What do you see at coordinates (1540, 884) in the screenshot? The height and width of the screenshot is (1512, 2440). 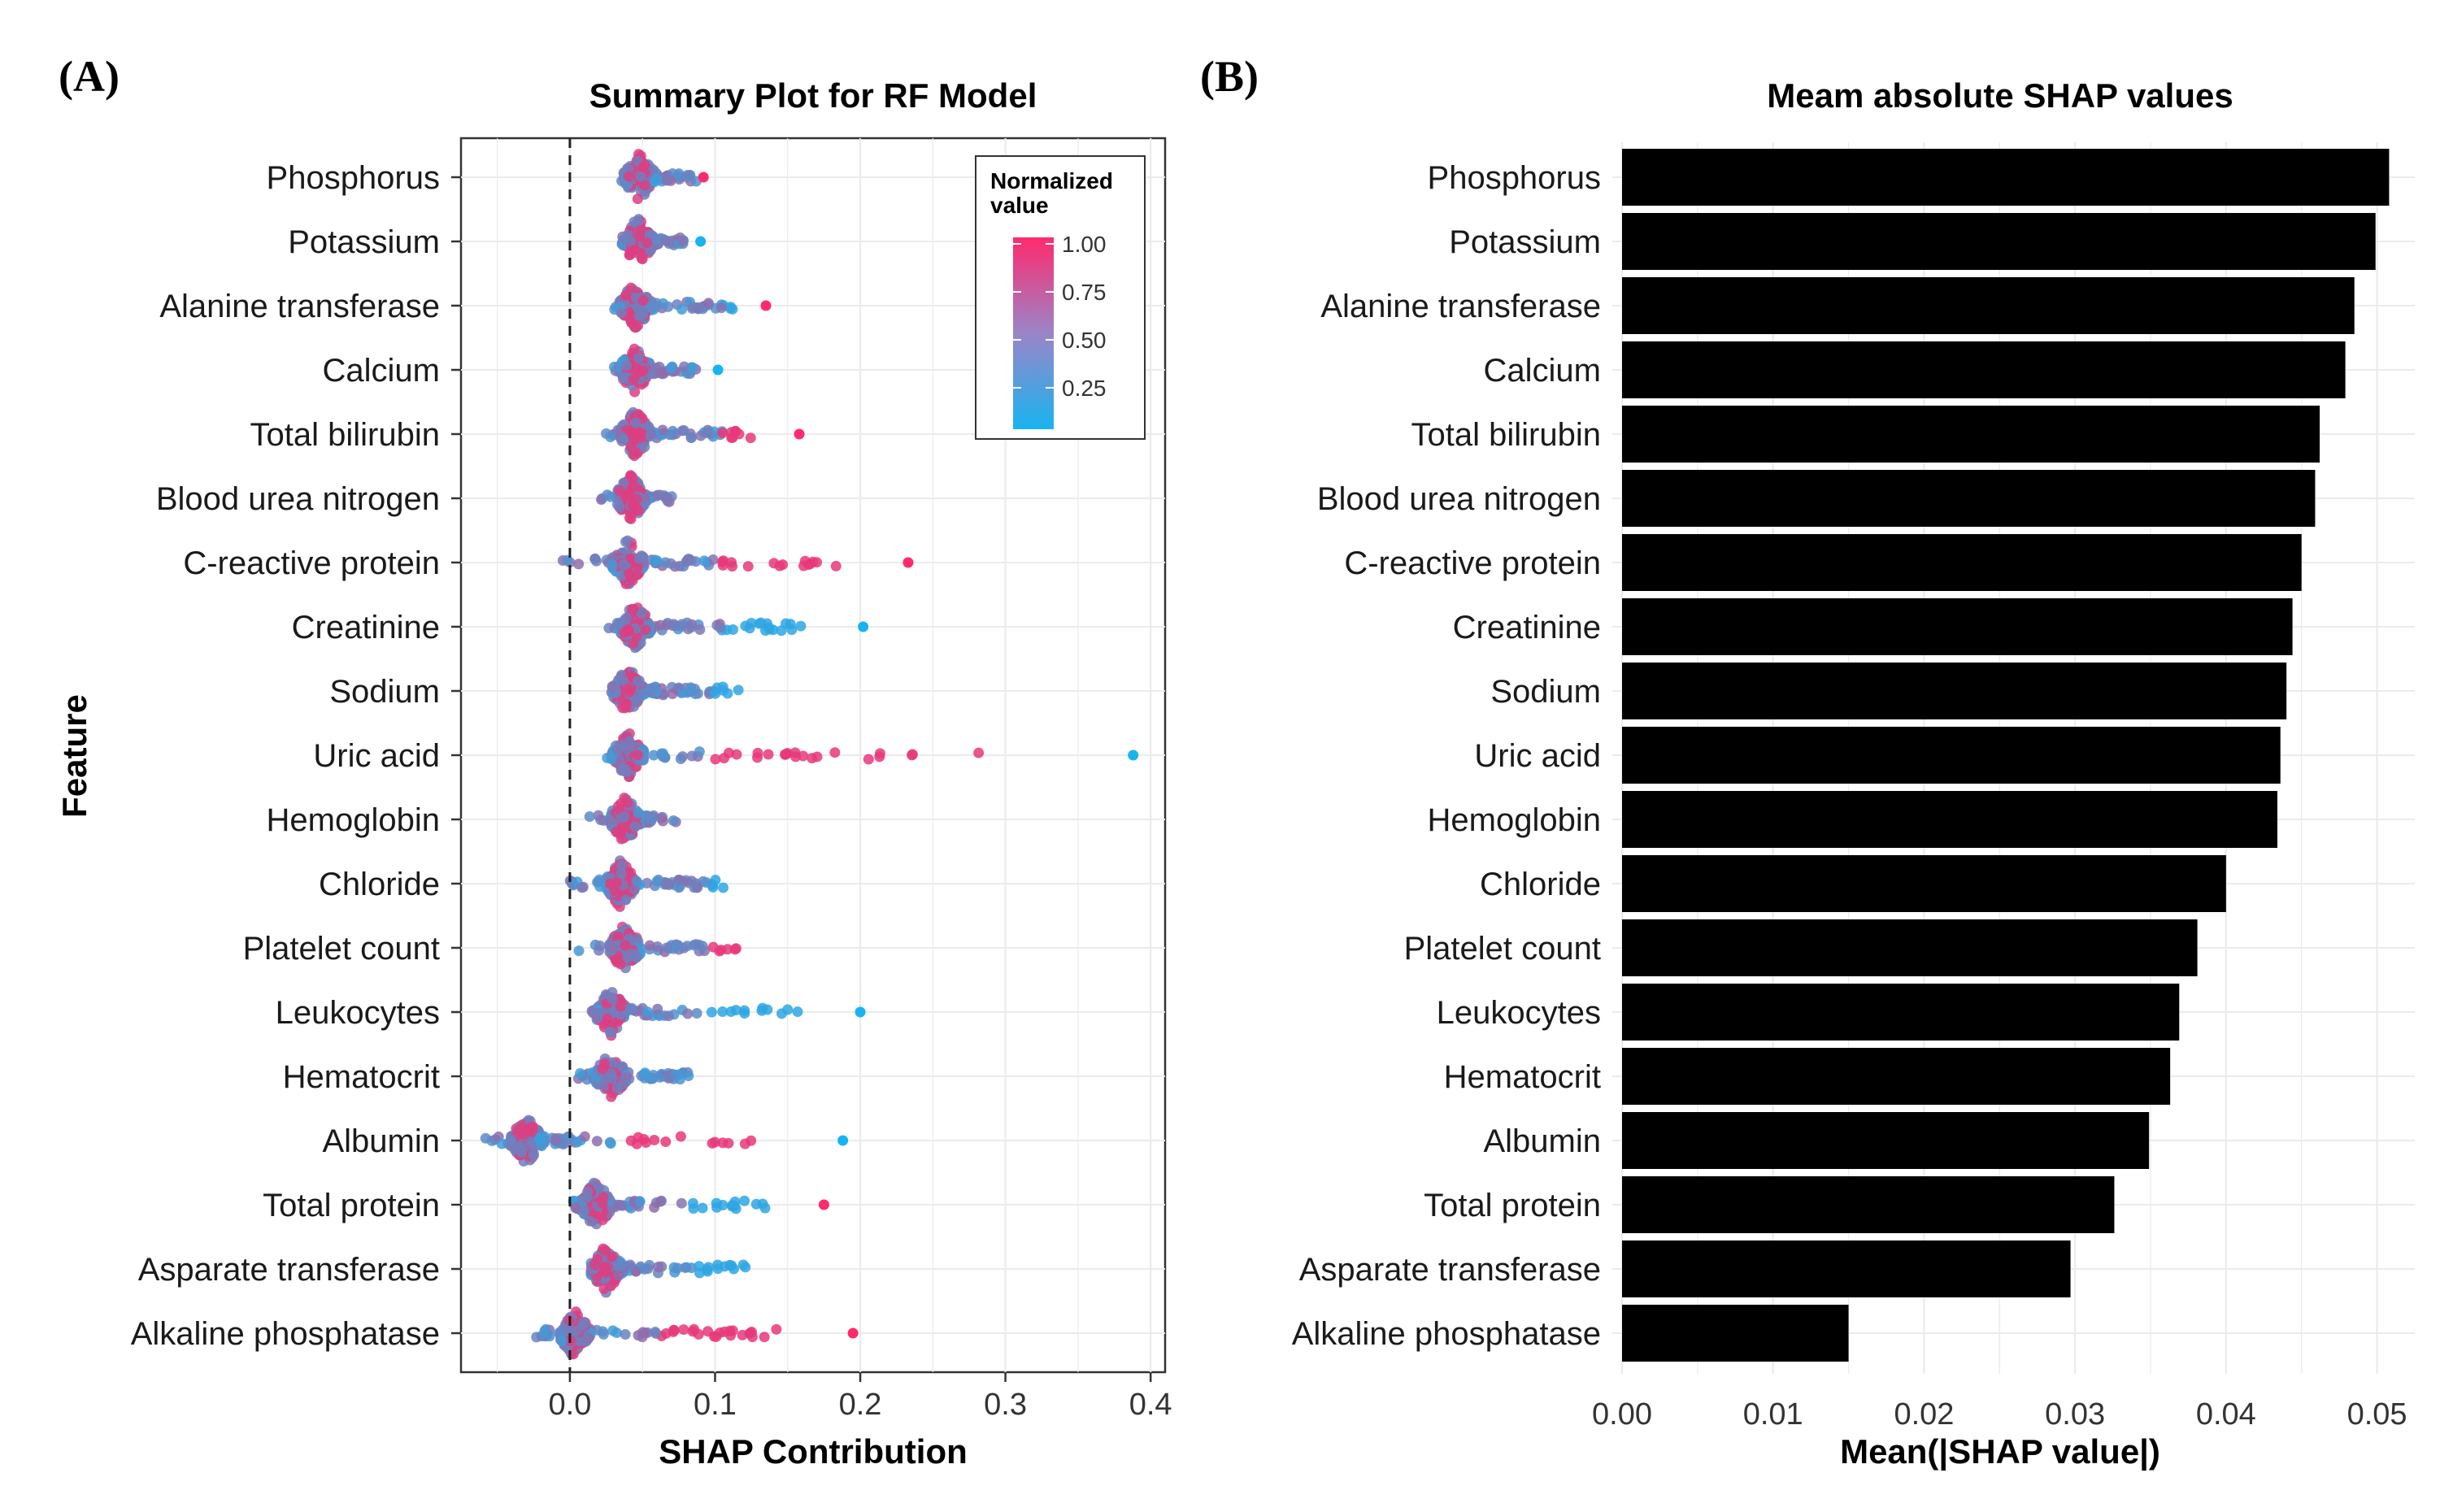 I see `feature-label: Chloride` at bounding box center [1540, 884].